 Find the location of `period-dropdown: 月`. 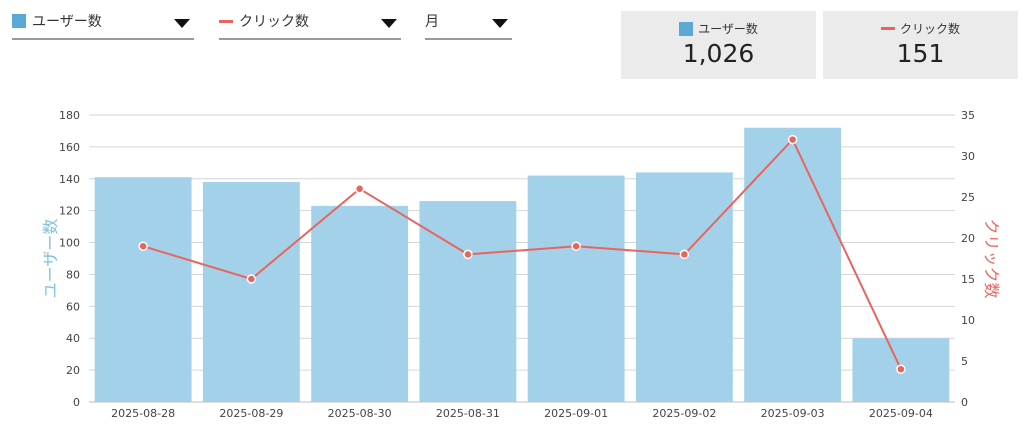

period-dropdown: 月 is located at coordinates (468, 24).